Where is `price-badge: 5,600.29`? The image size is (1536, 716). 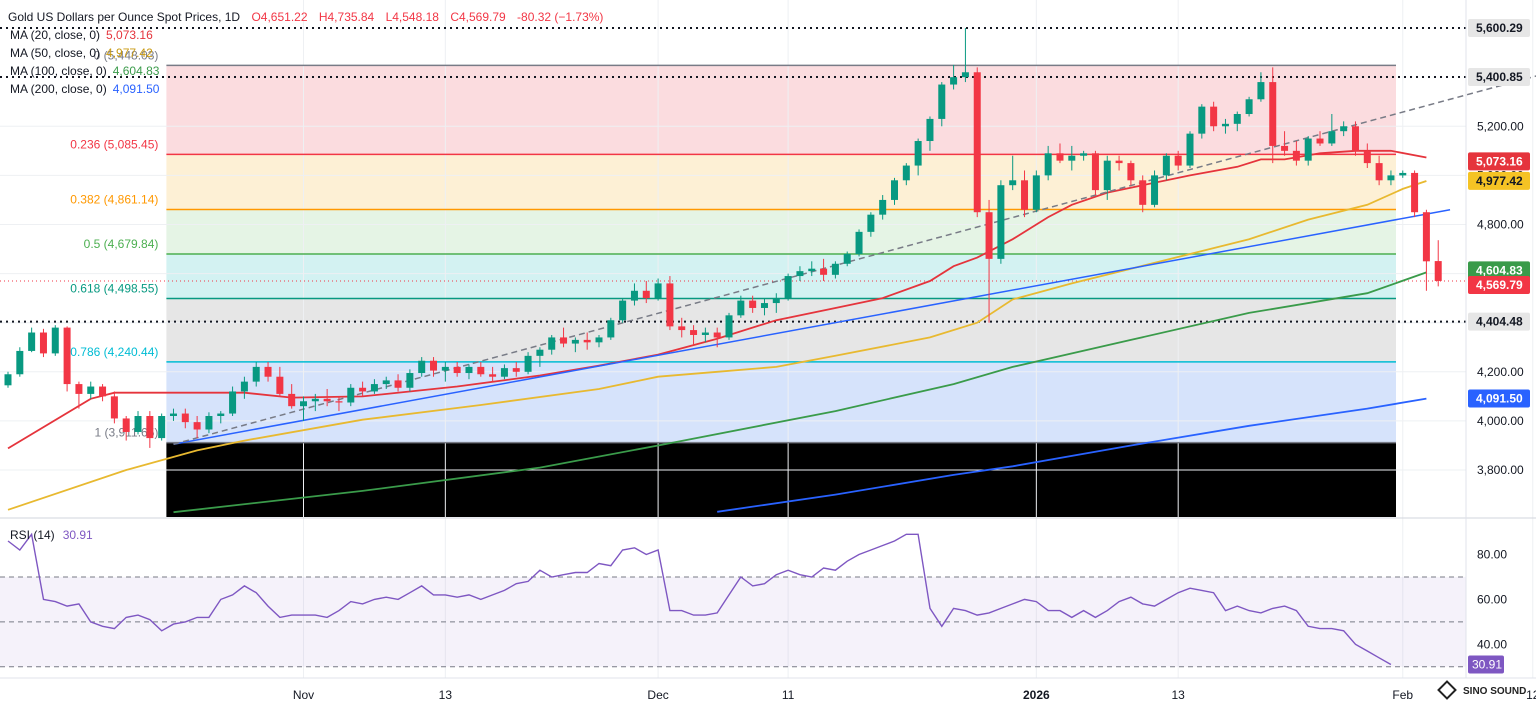
price-badge: 5,600.29 is located at coordinates (1499, 28).